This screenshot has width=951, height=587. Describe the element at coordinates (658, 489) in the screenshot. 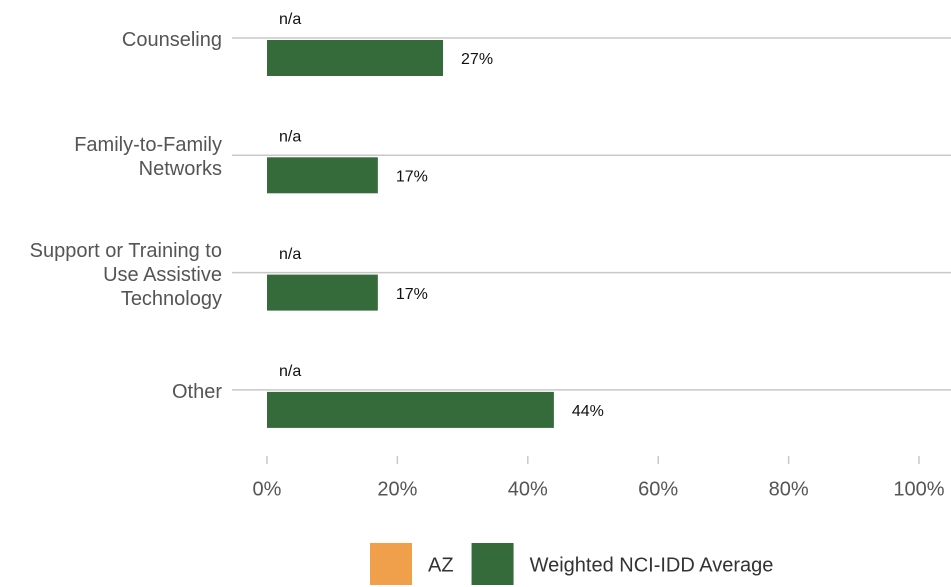

I see `x-tick-label: 60%` at that location.